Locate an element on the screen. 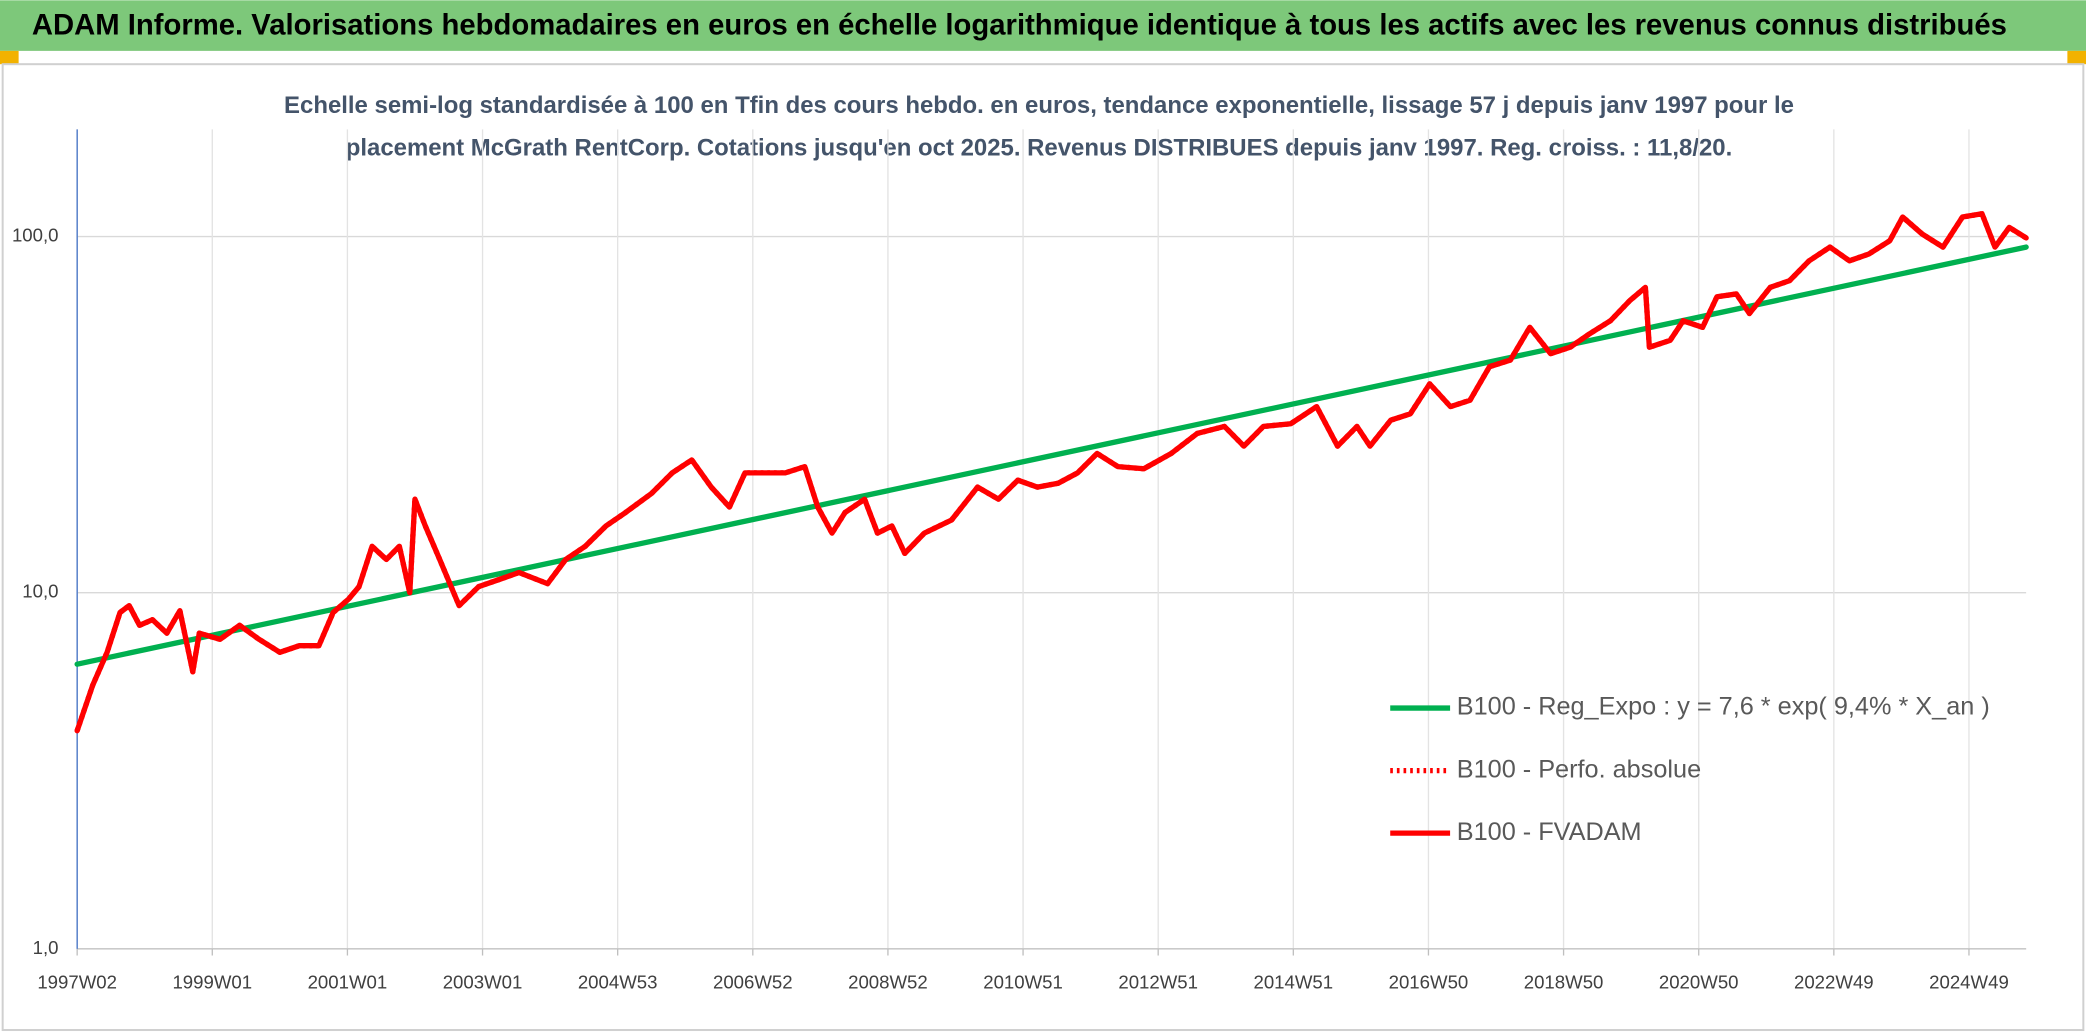 The height and width of the screenshot is (1033, 2086). x-tick-label: 2010W51 is located at coordinates (1023, 981).